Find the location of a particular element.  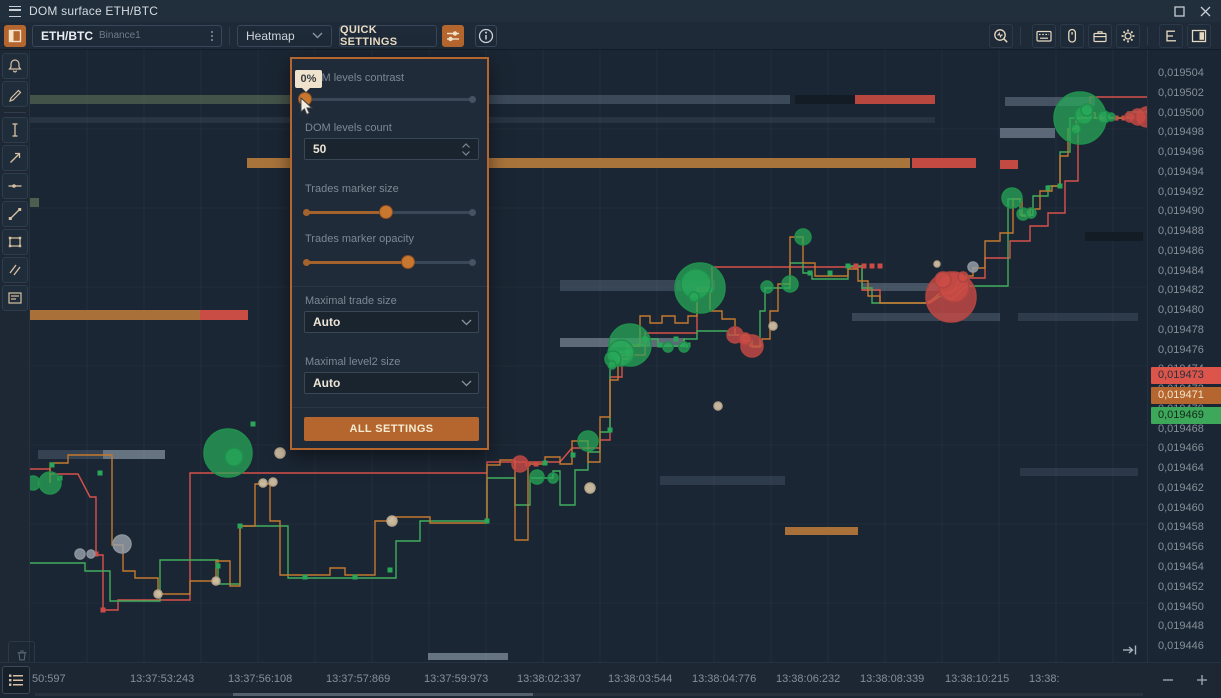

gear-icon is located at coordinates (1128, 35).